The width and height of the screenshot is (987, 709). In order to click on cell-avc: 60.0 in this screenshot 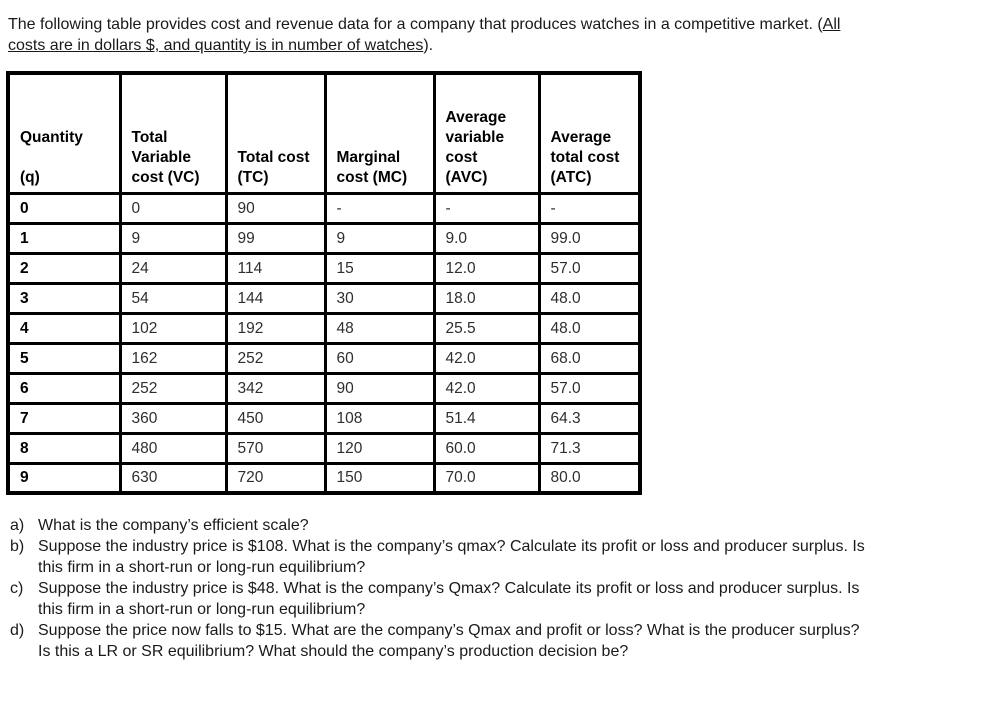, I will do `click(486, 448)`.